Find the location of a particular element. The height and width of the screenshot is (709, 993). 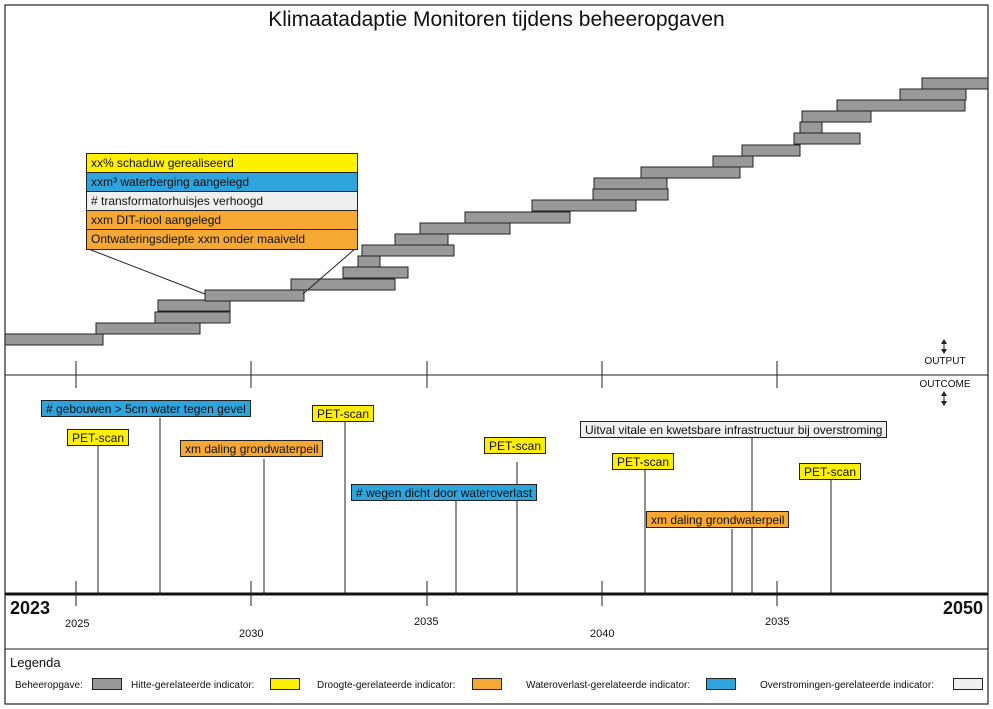

end-year-label: 2050 is located at coordinates (963, 608).